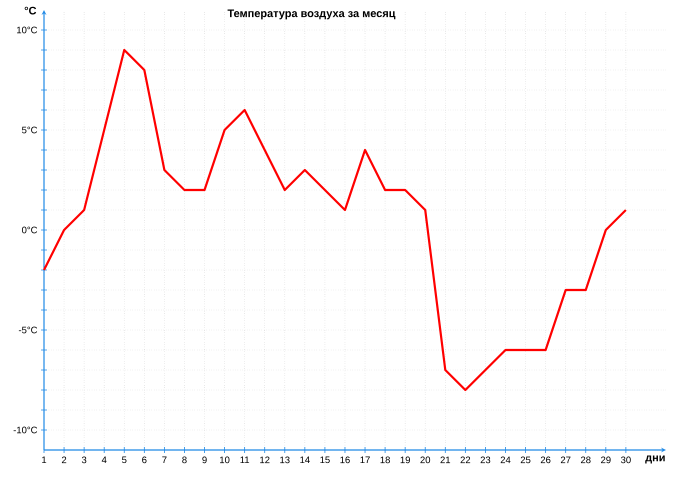 This screenshot has width=673, height=478. What do you see at coordinates (28, 330) in the screenshot?
I see `y-tick-label: -5°C` at bounding box center [28, 330].